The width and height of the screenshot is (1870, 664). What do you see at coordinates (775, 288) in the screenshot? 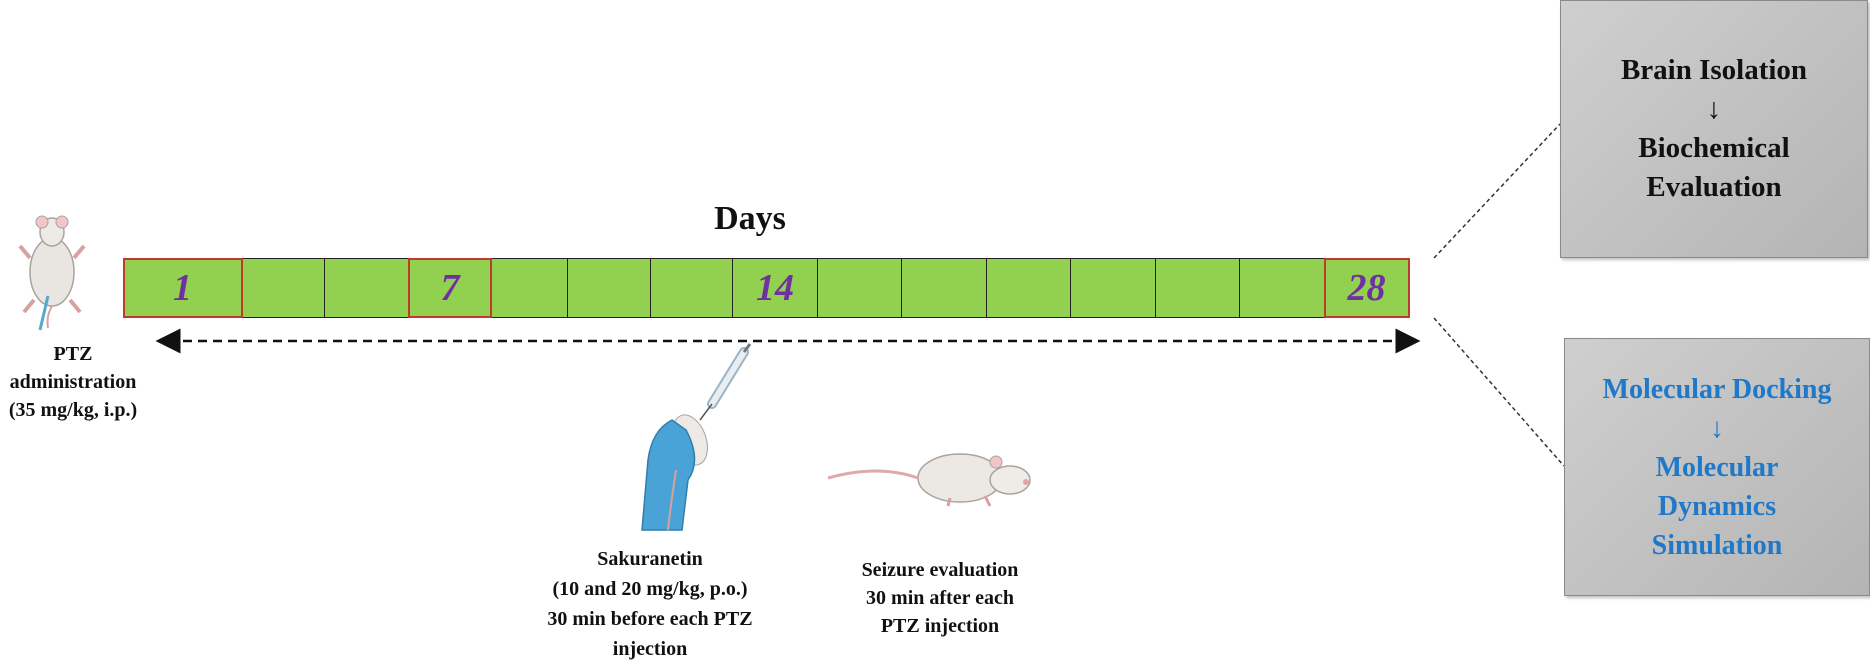
I see `day-cell-14: 14` at bounding box center [775, 288].